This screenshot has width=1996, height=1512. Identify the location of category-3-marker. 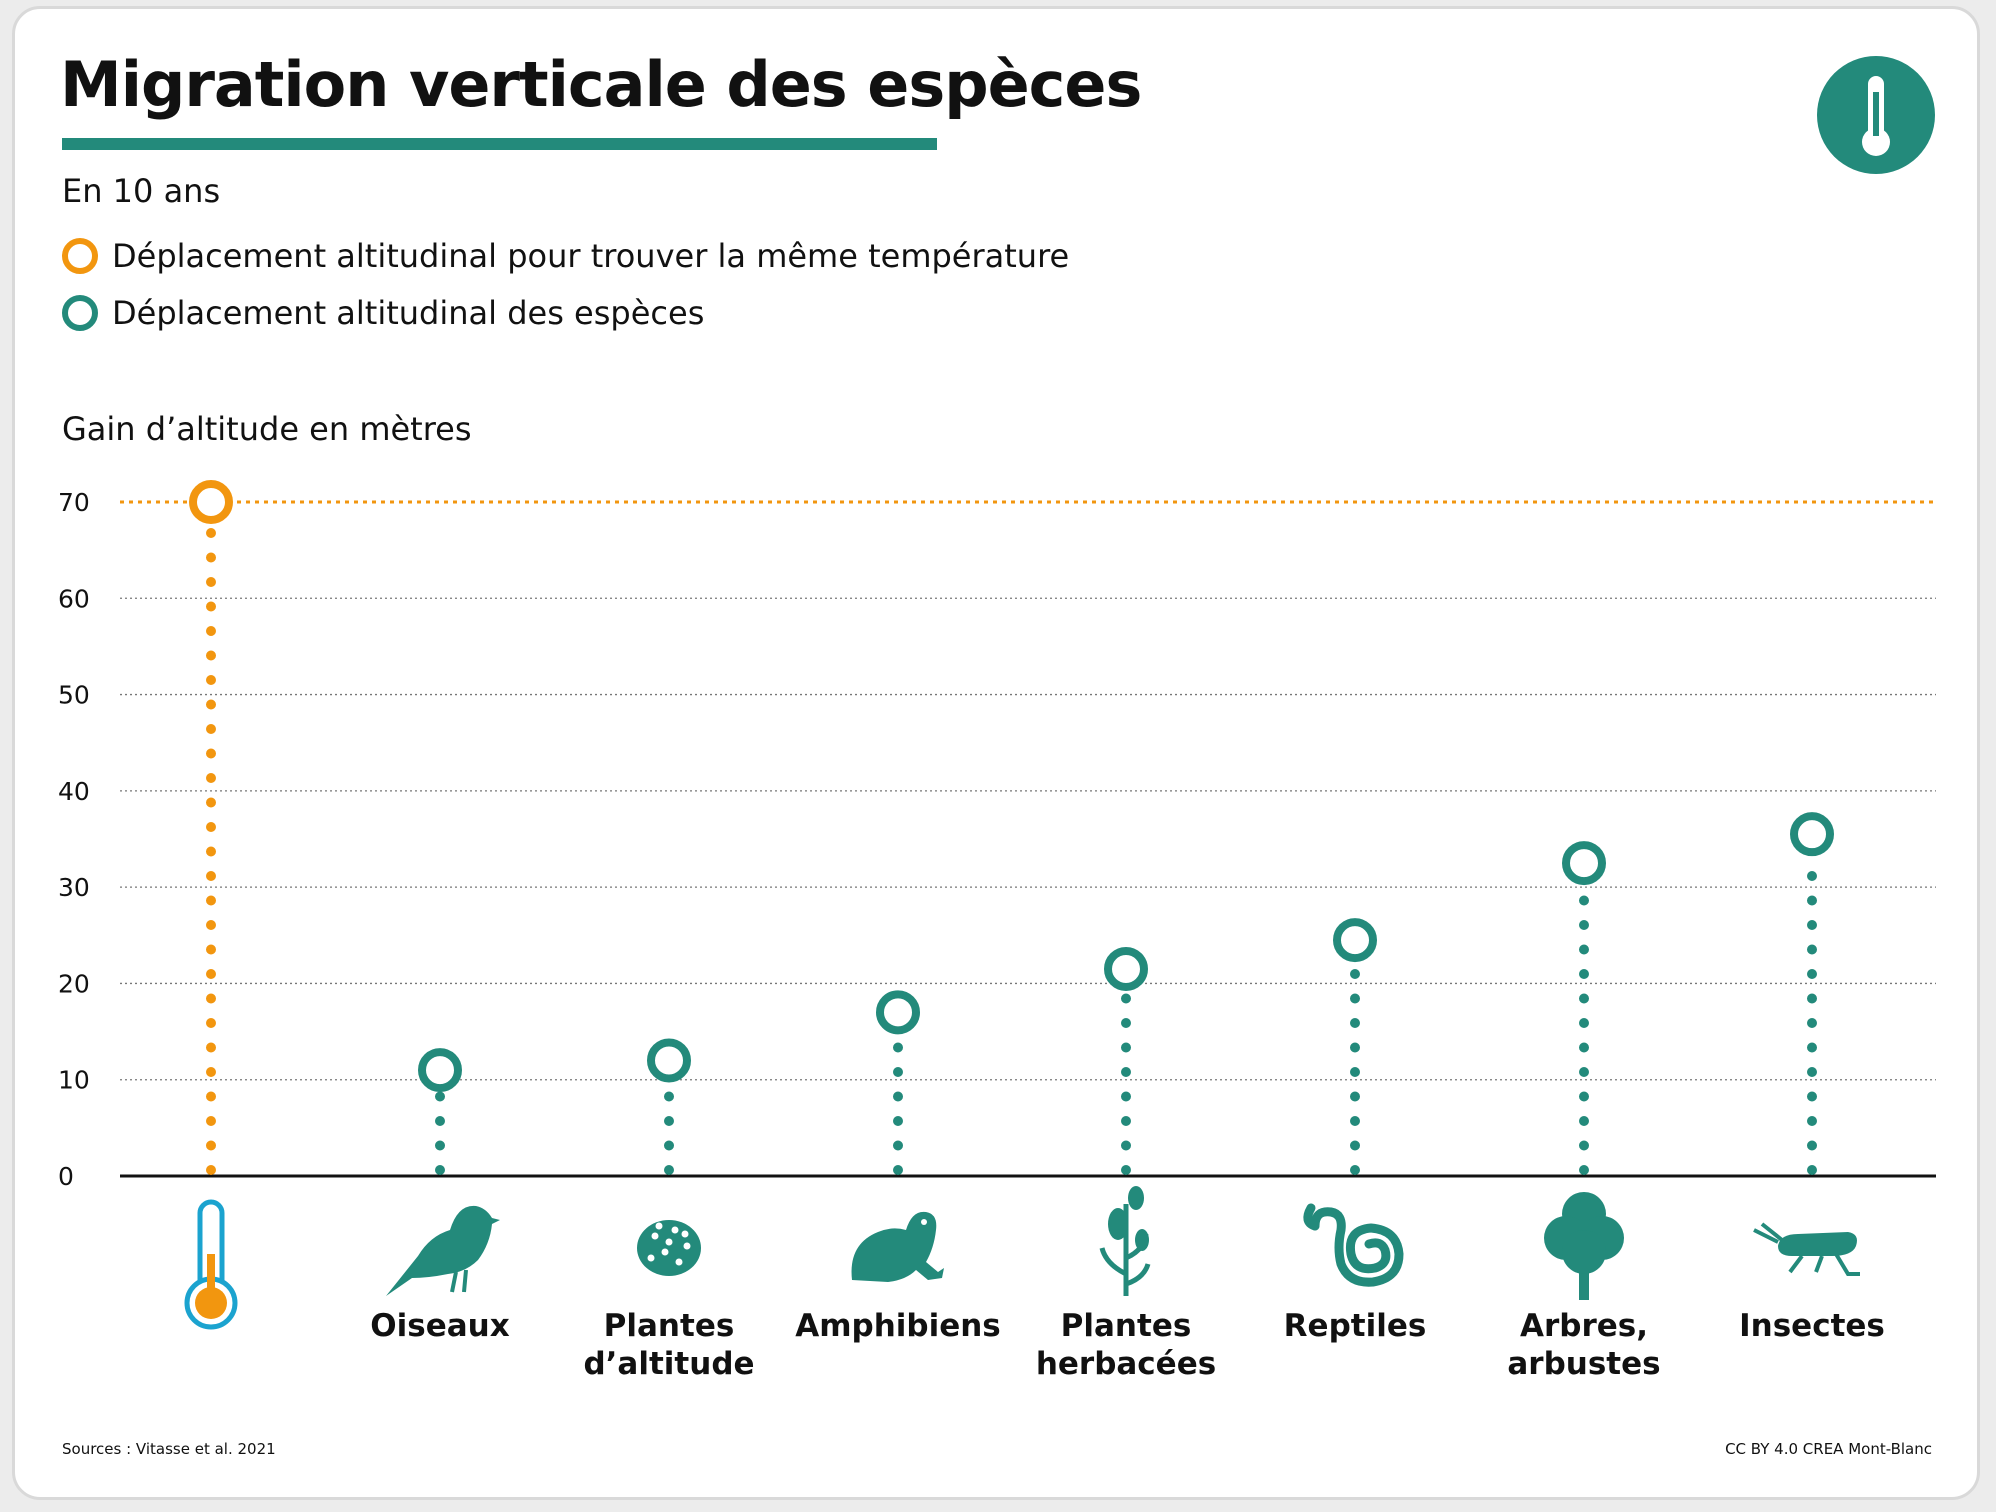
(898, 1012).